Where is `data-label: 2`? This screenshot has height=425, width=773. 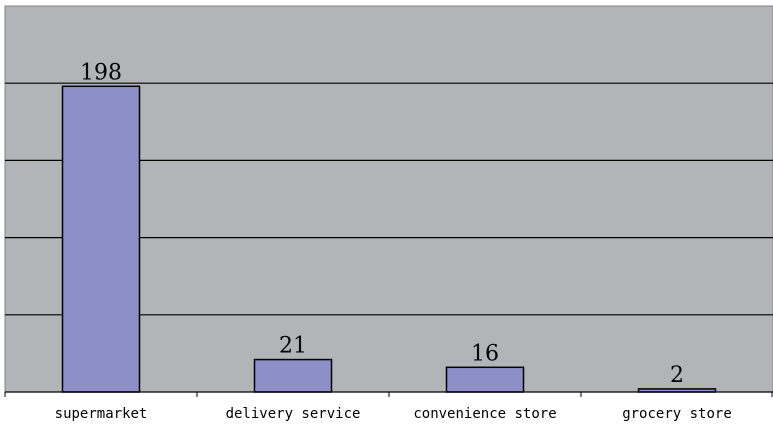
data-label: 2 is located at coordinates (677, 375).